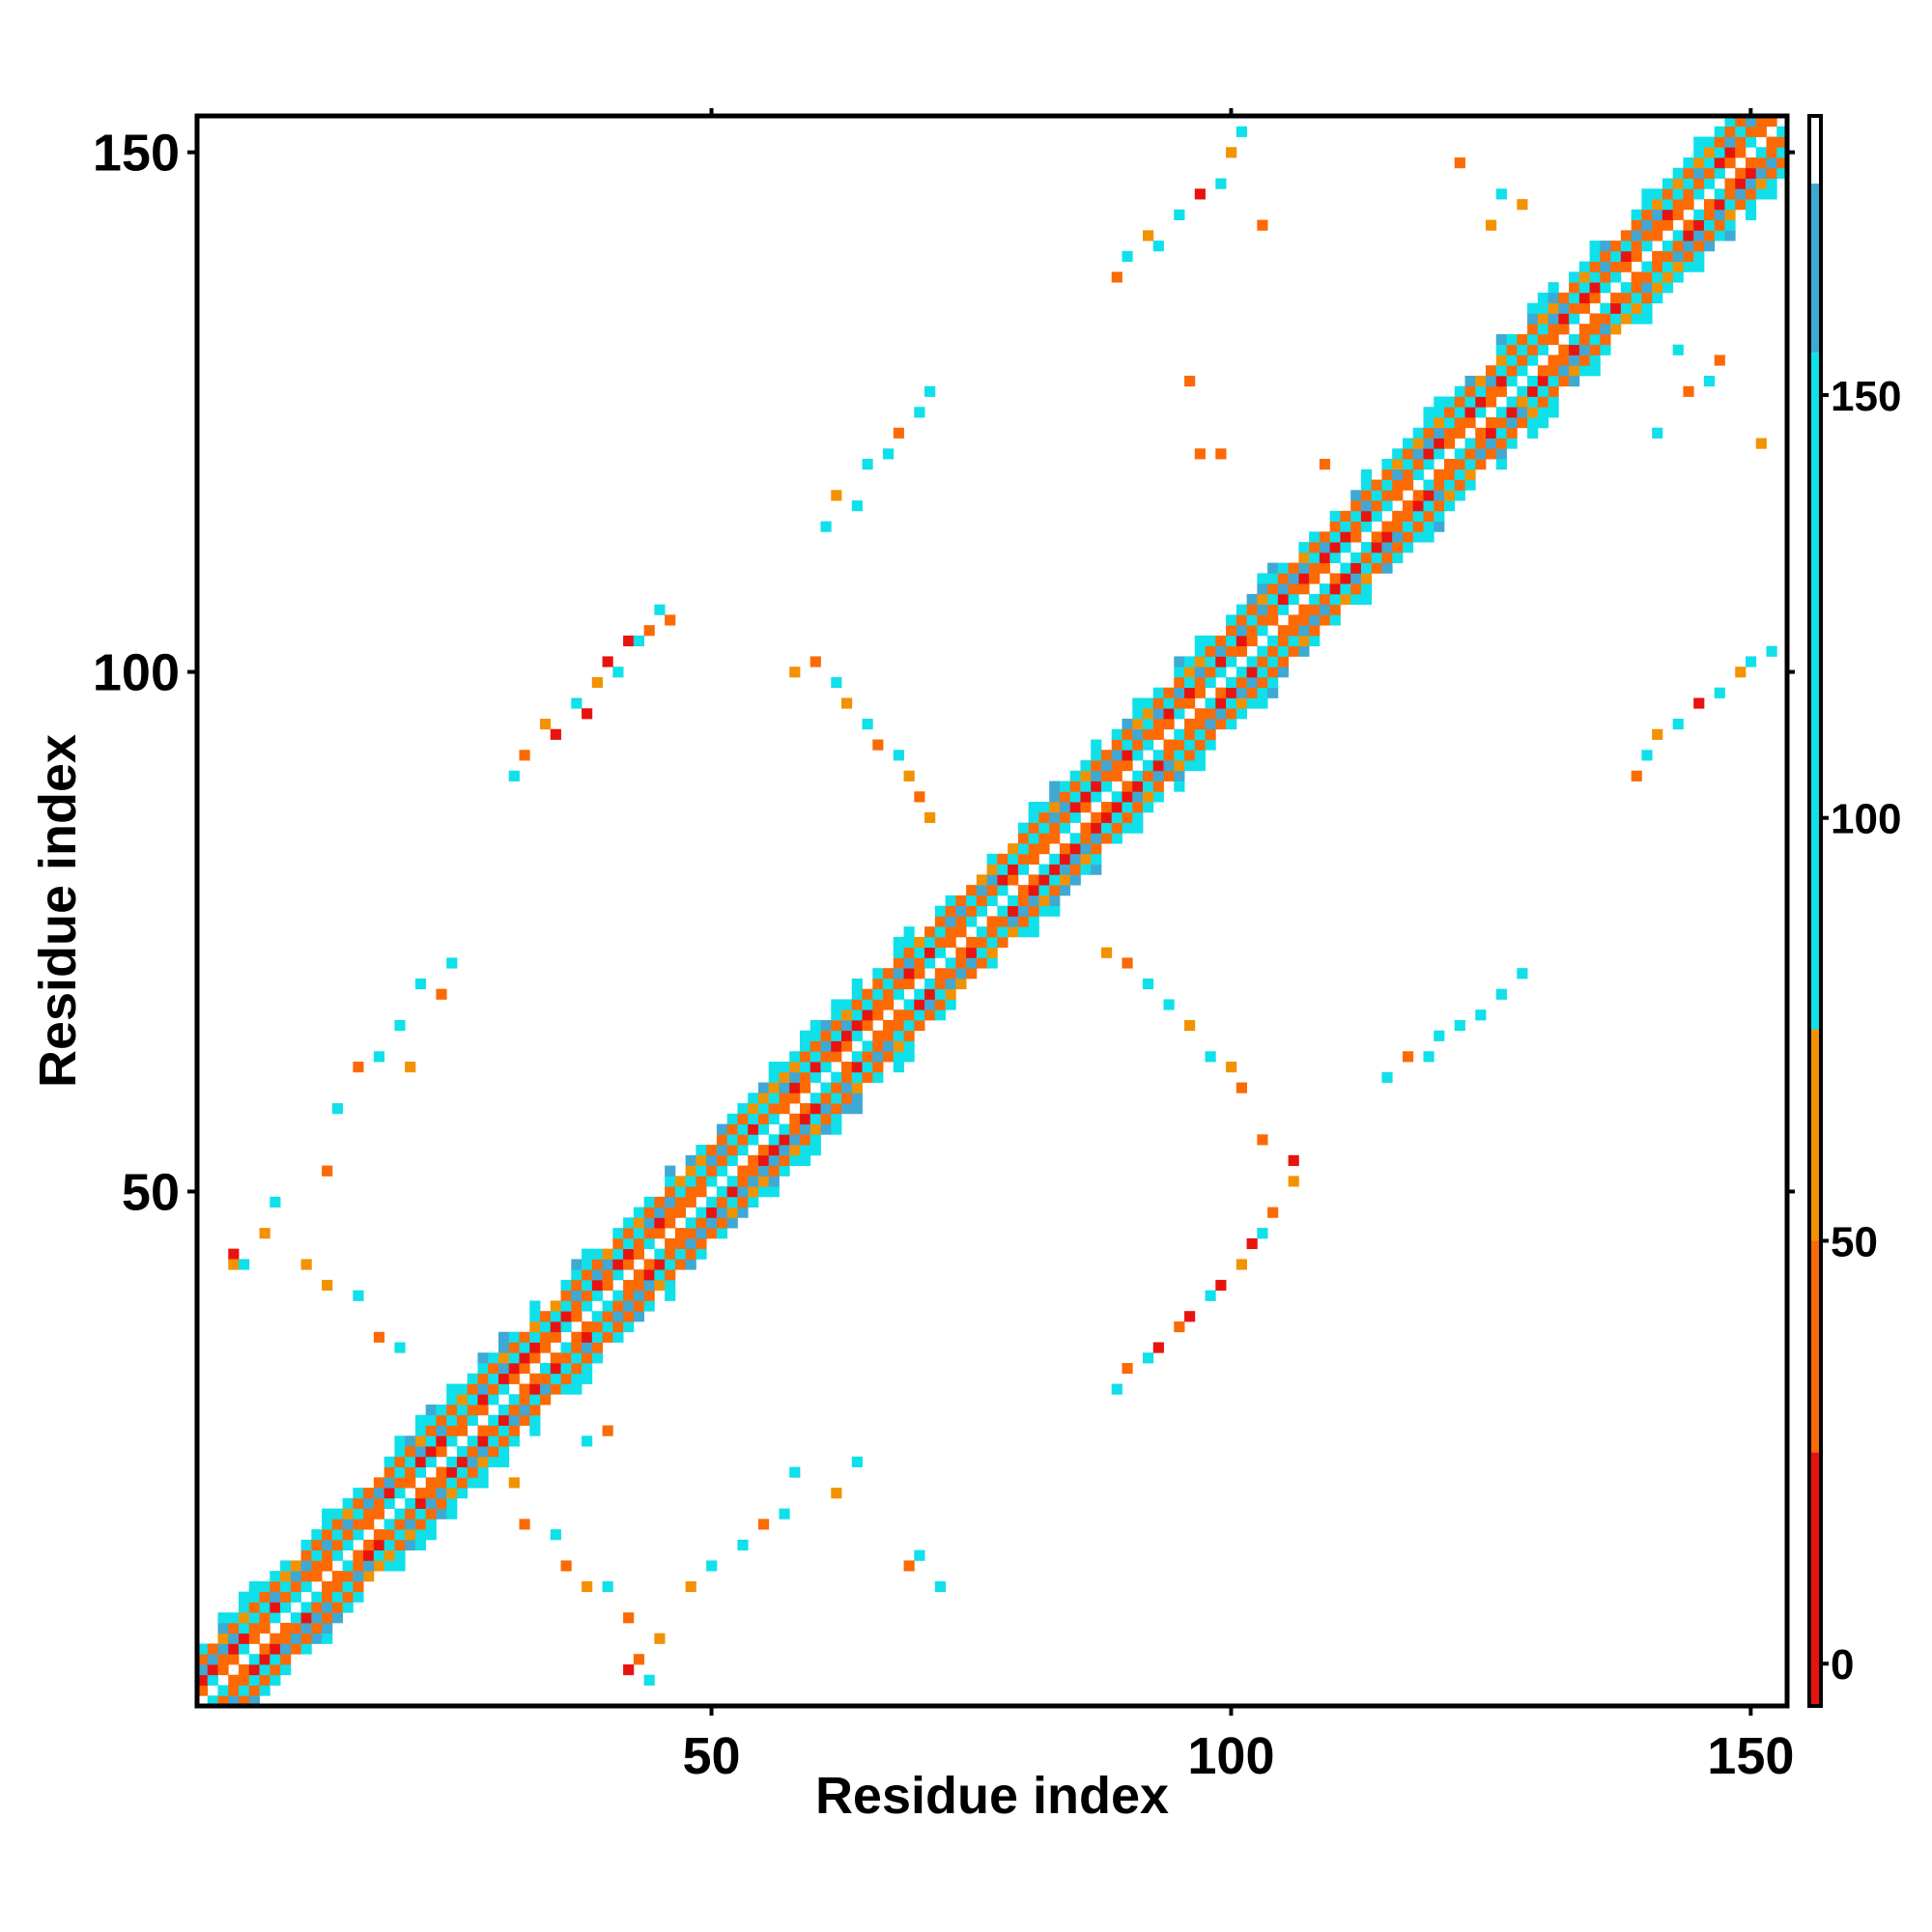 The image size is (1932, 1932). Describe the element at coordinates (1842, 1665) in the screenshot. I see `colorbar-tick-label: 0` at that location.